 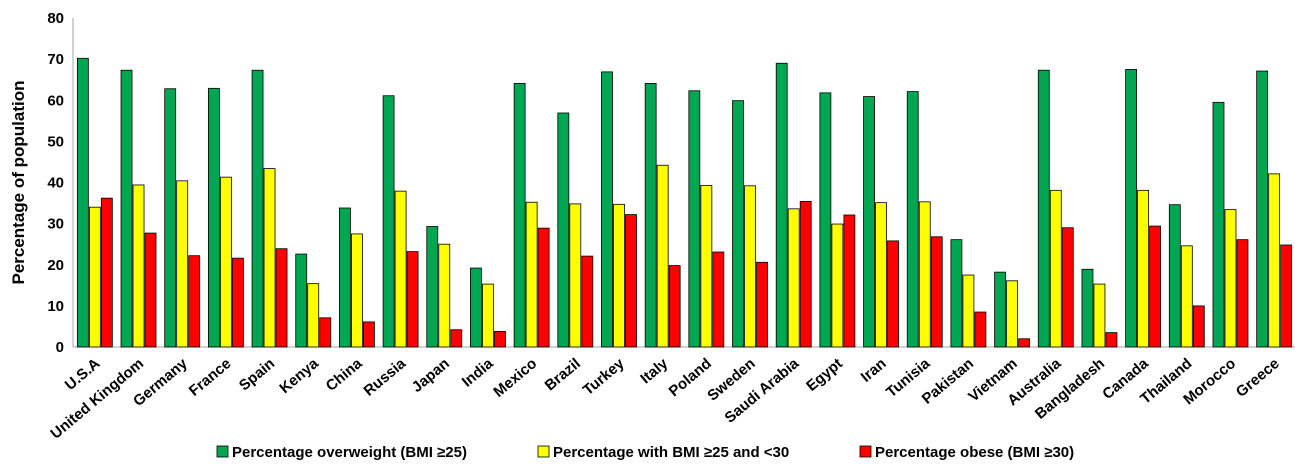 What do you see at coordinates (824, 375) in the screenshot?
I see `x-tick-label: Egypt` at bounding box center [824, 375].